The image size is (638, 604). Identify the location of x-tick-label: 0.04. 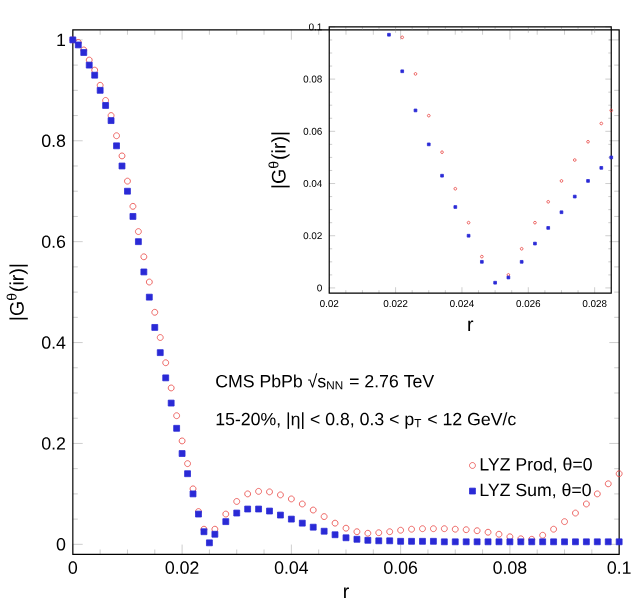
(291, 567).